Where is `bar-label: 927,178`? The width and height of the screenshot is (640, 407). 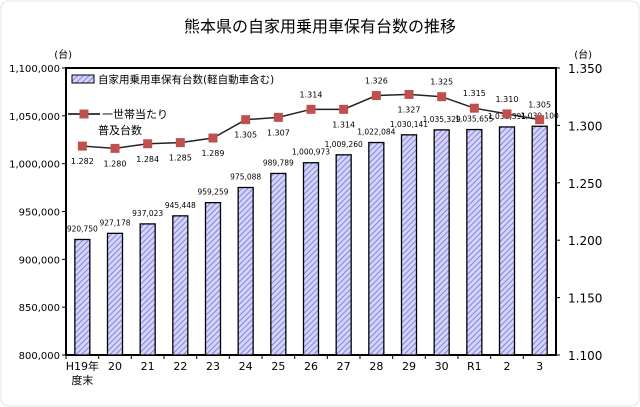
bar-label: 927,178 is located at coordinates (114, 222).